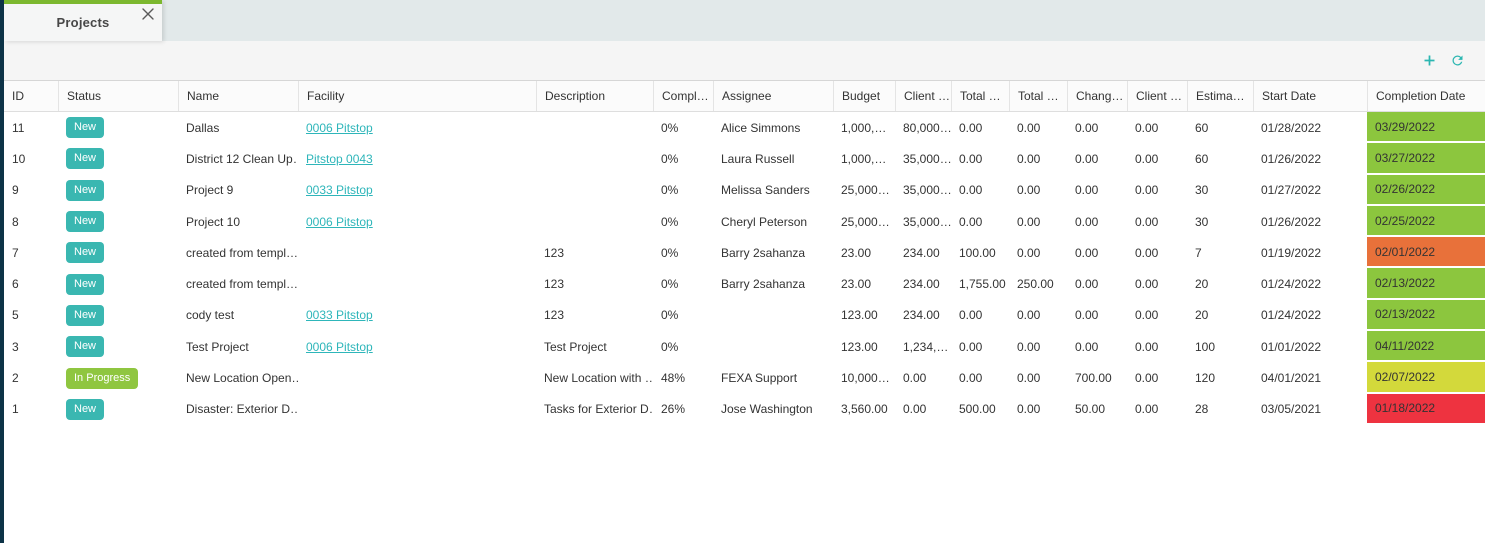 Image resolution: width=1485 pixels, height=543 pixels. Describe the element at coordinates (1426, 96) in the screenshot. I see `column-header-completion-date: Completion Date` at that location.